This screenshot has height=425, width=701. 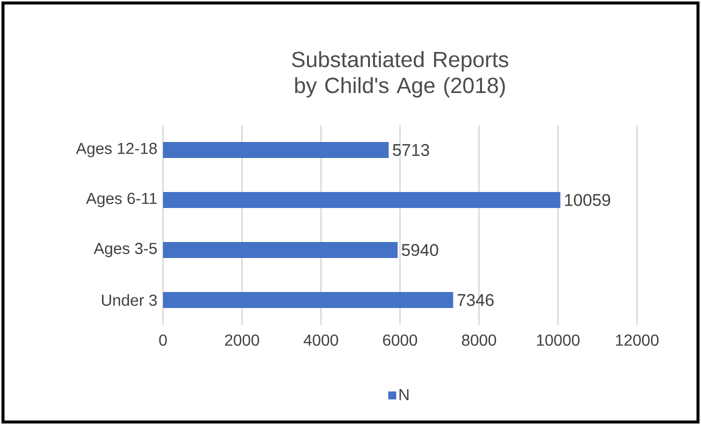 What do you see at coordinates (404, 394) in the screenshot?
I see `legend-label: N` at bounding box center [404, 394].